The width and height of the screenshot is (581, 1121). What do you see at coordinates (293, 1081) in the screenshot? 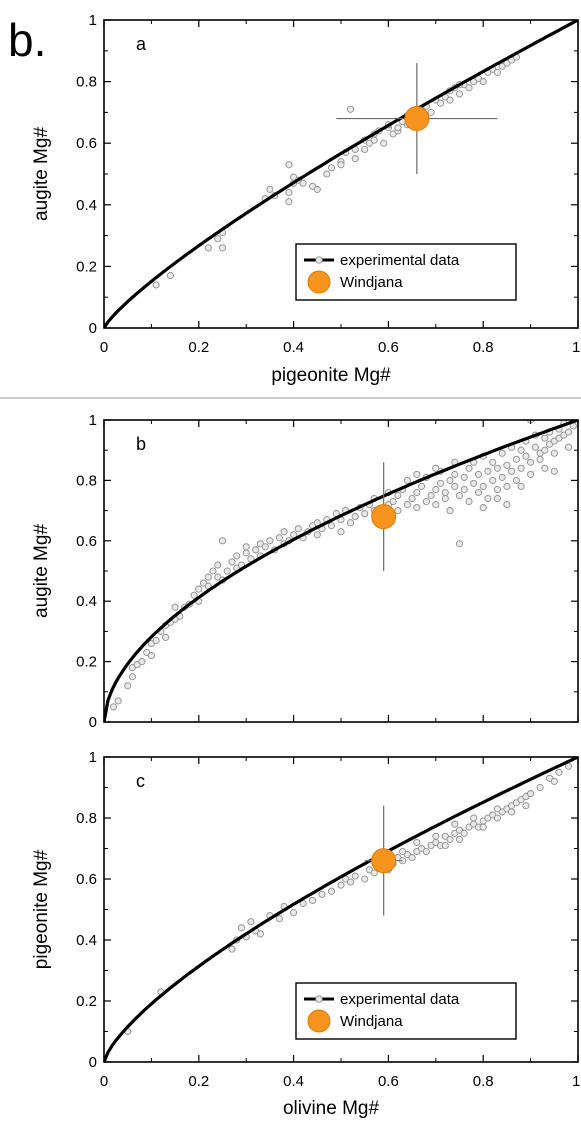
I see `x-tick-label: 0.4` at bounding box center [293, 1081].